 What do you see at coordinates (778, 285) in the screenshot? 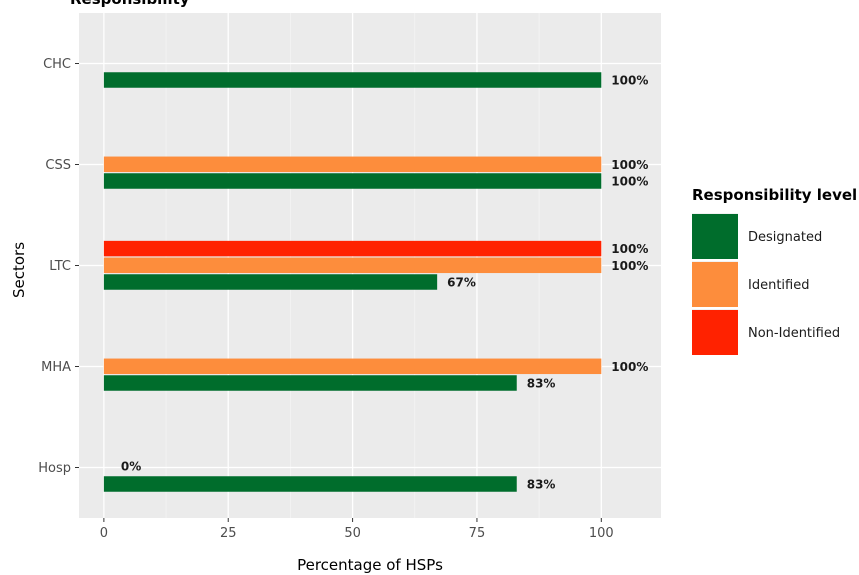
I see `legend-label: Identified` at bounding box center [778, 285].